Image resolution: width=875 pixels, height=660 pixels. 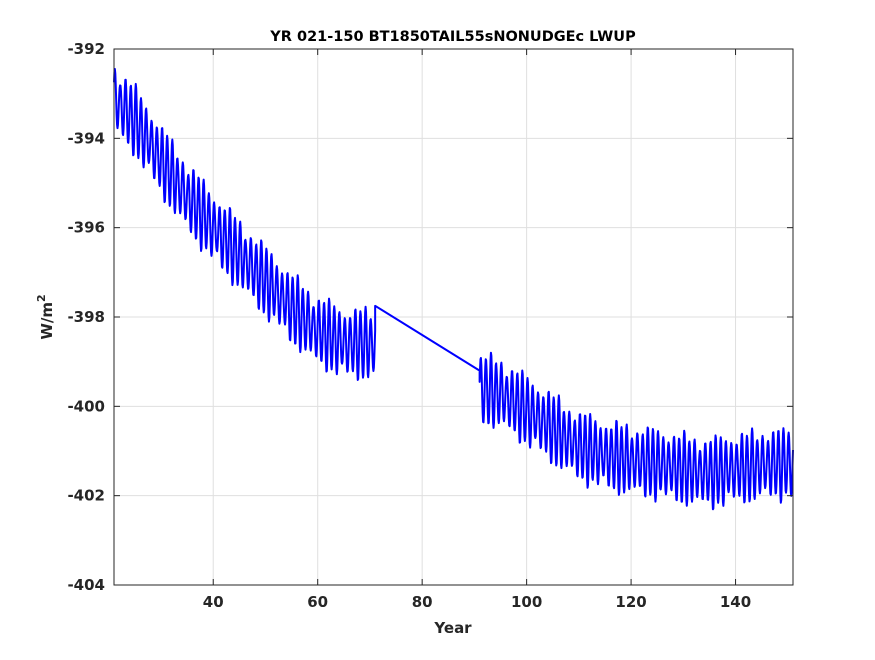 I want to click on x-axis-label: Year, so click(x=452, y=628).